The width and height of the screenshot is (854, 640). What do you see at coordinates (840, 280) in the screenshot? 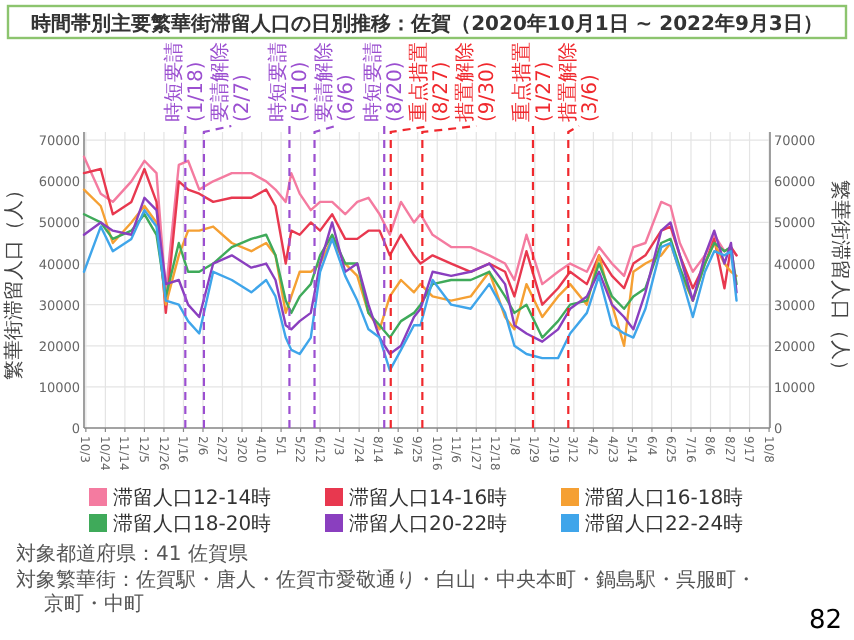
I see `y2-axis-title: 繁華街滞留人口（人）` at bounding box center [840, 280].